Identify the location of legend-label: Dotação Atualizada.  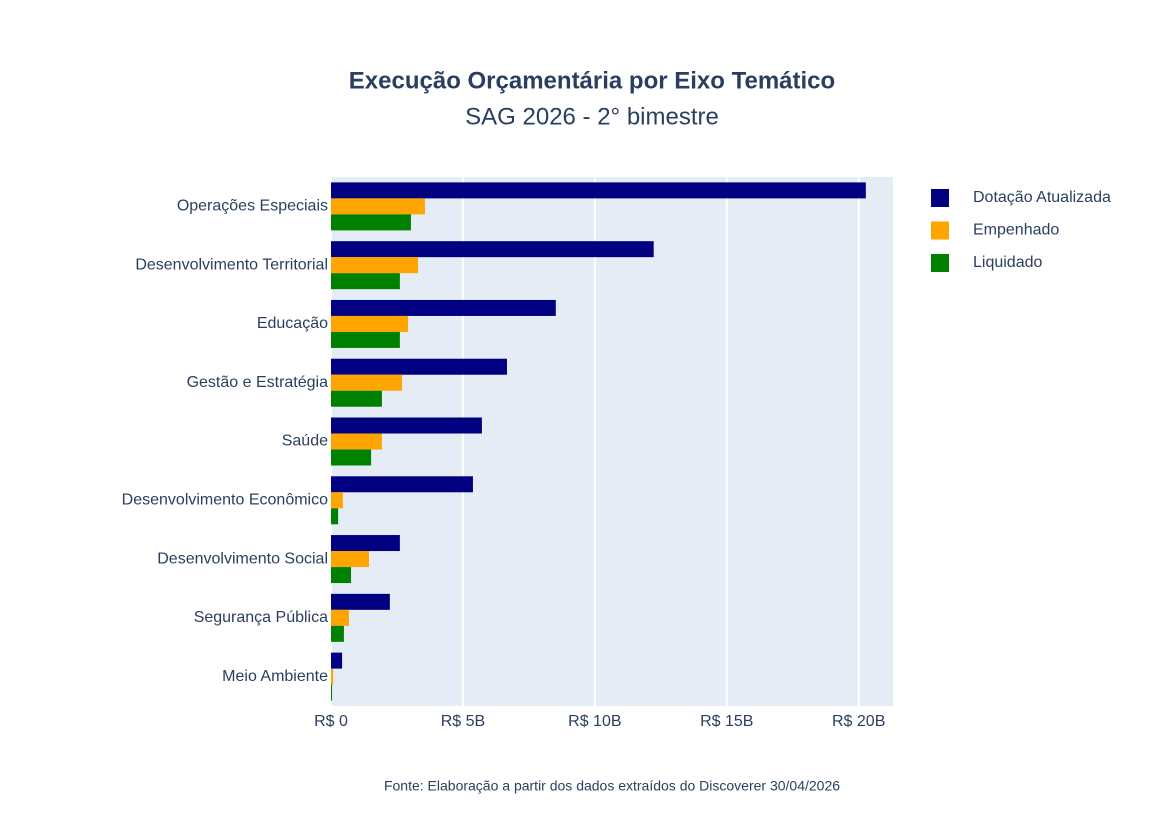
(1042, 197).